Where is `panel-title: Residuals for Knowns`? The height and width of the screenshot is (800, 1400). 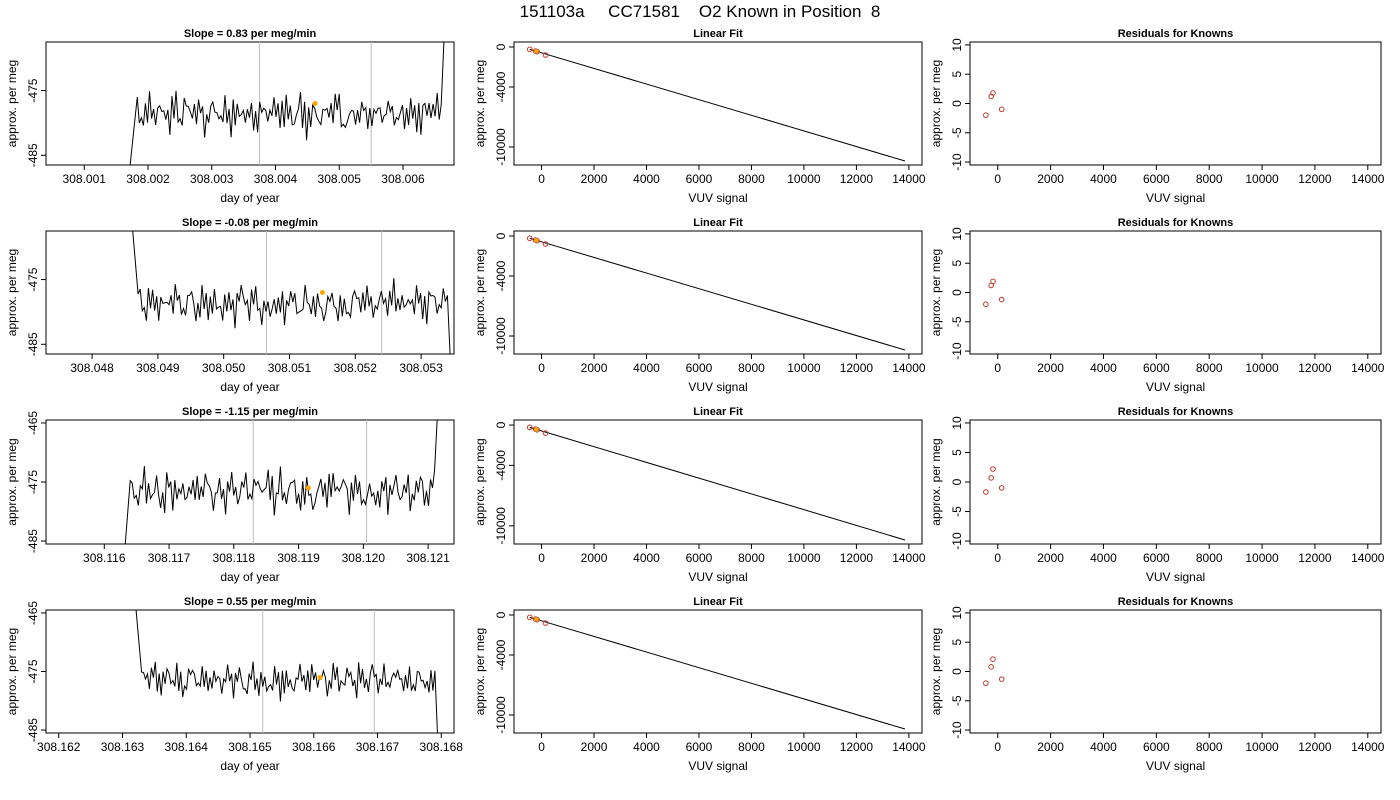 panel-title: Residuals for Knowns is located at coordinates (1176, 602).